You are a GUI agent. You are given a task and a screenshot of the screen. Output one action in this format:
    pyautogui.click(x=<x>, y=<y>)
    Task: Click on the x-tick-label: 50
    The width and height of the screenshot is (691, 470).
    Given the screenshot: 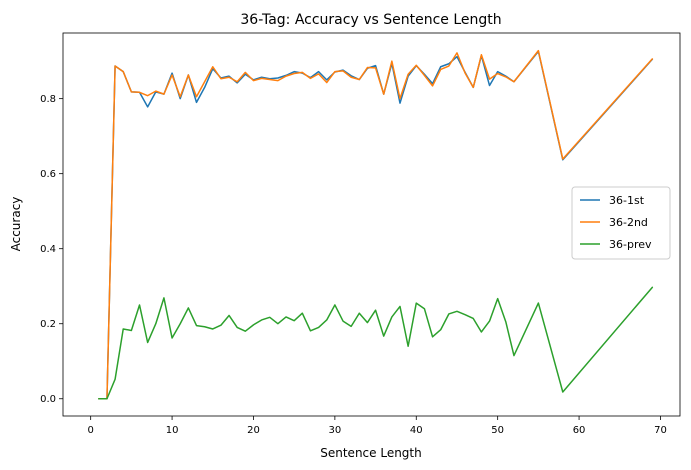 What is the action you would take?
    pyautogui.click(x=497, y=430)
    